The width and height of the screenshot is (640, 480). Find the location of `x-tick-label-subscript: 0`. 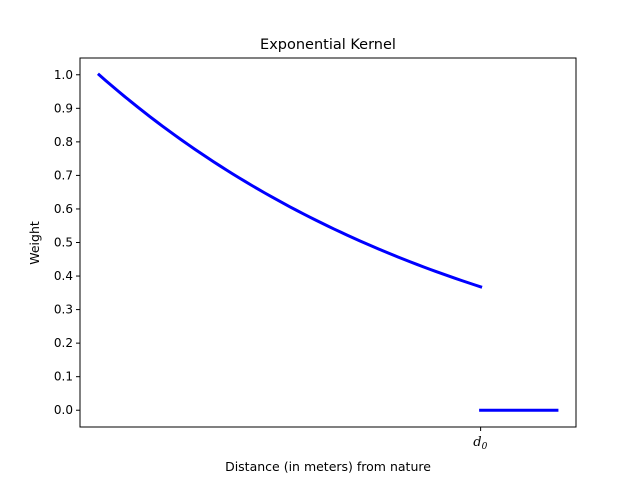

x-tick-label-subscript: 0 is located at coordinates (485, 447).